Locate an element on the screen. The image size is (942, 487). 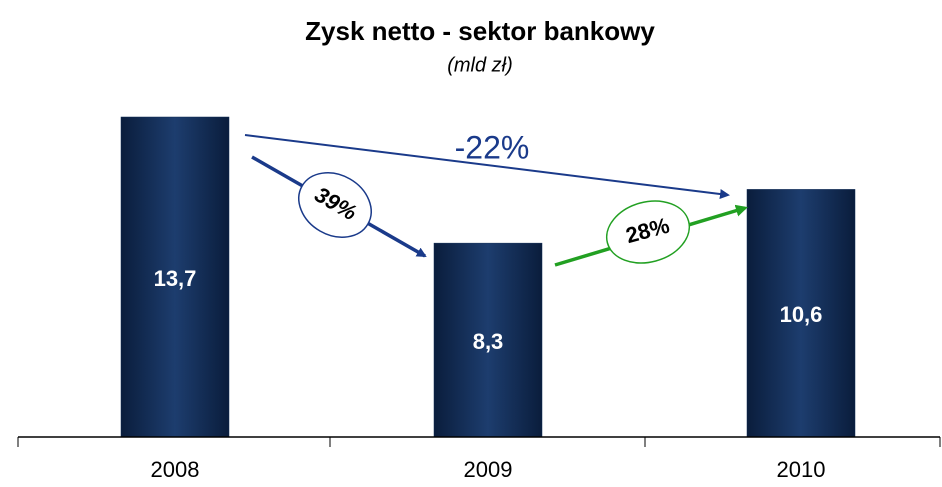
value-label: 13,7 is located at coordinates (175, 278).